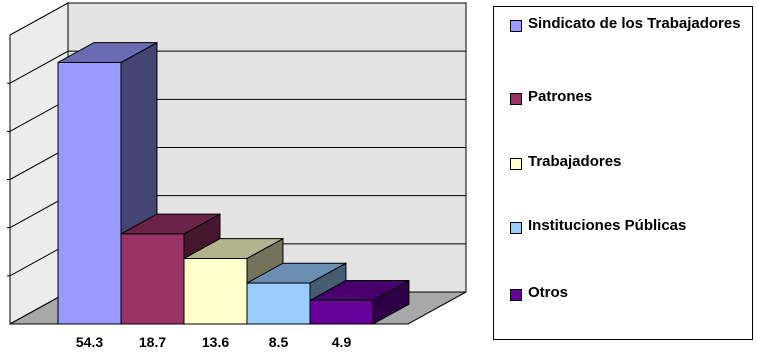  I want to click on legend-item: Sindicato de los Trabajadores, so click(623, 23).